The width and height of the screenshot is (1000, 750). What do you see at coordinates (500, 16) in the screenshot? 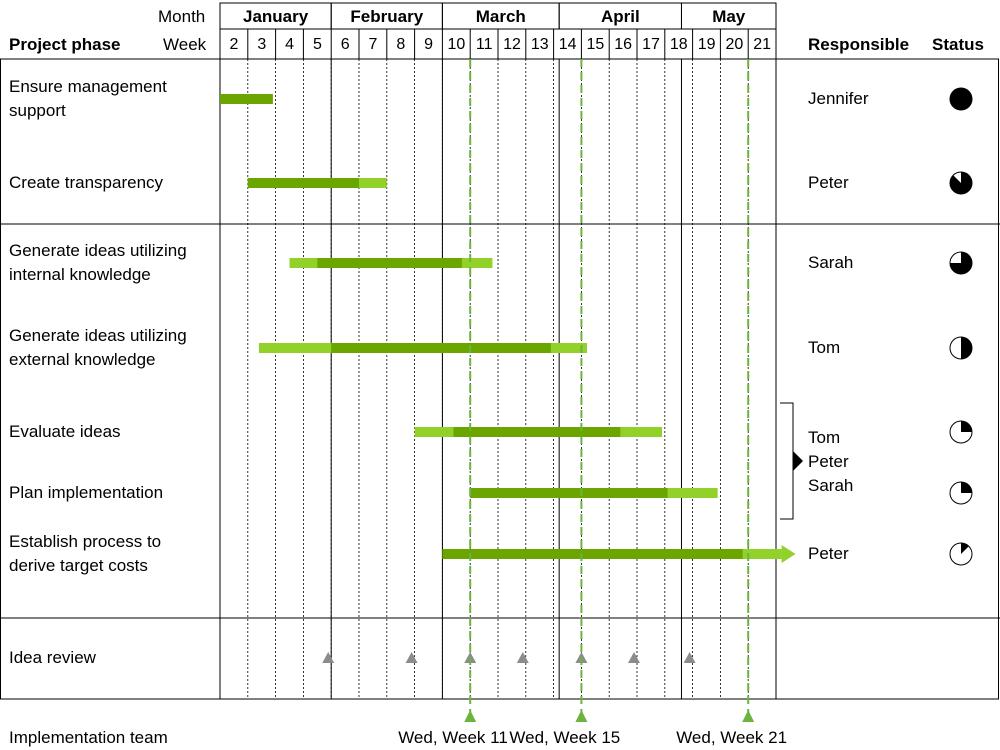
I see `month-label-march: March` at bounding box center [500, 16].